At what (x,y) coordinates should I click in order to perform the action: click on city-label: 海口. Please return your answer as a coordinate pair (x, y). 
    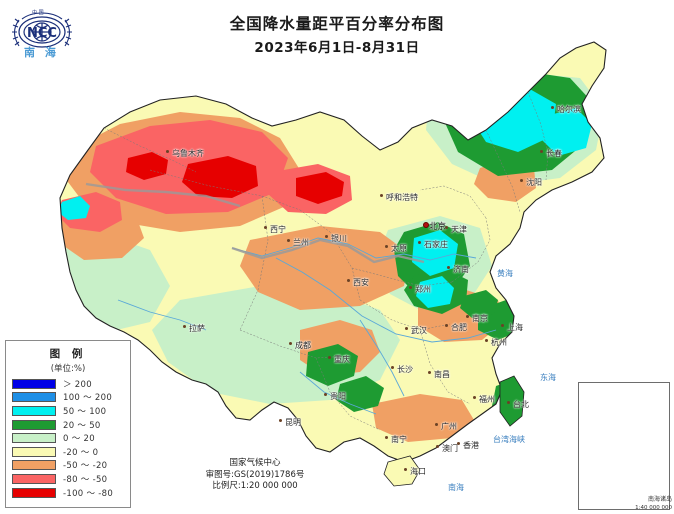
    Looking at the image, I should click on (418, 471).